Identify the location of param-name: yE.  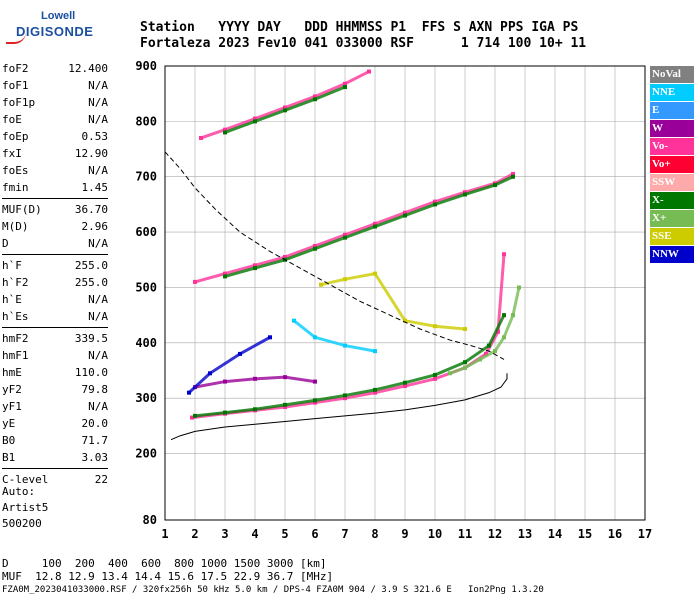
(9, 423).